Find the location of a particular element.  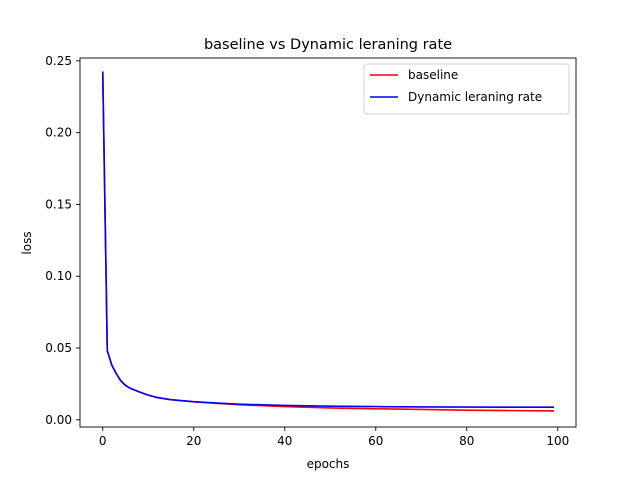

y-tick-label-5: 0.25 is located at coordinates (58, 61).